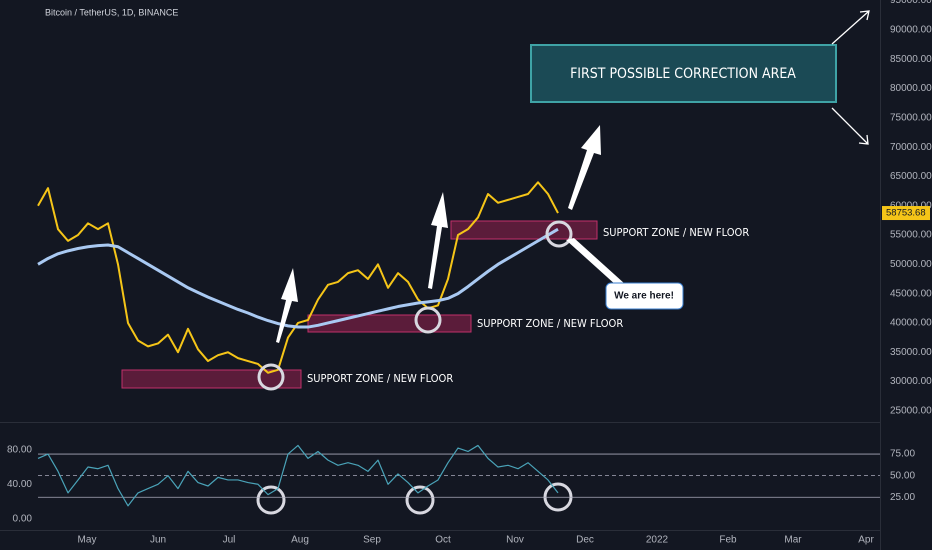 The height and width of the screenshot is (550, 932). I want to click on y-tick-label: 65000.00, so click(911, 176).